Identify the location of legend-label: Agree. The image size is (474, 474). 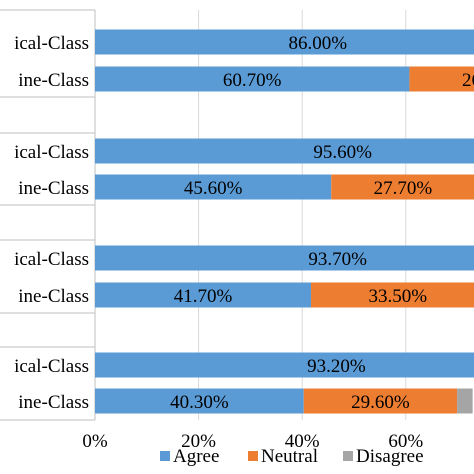
(196, 456).